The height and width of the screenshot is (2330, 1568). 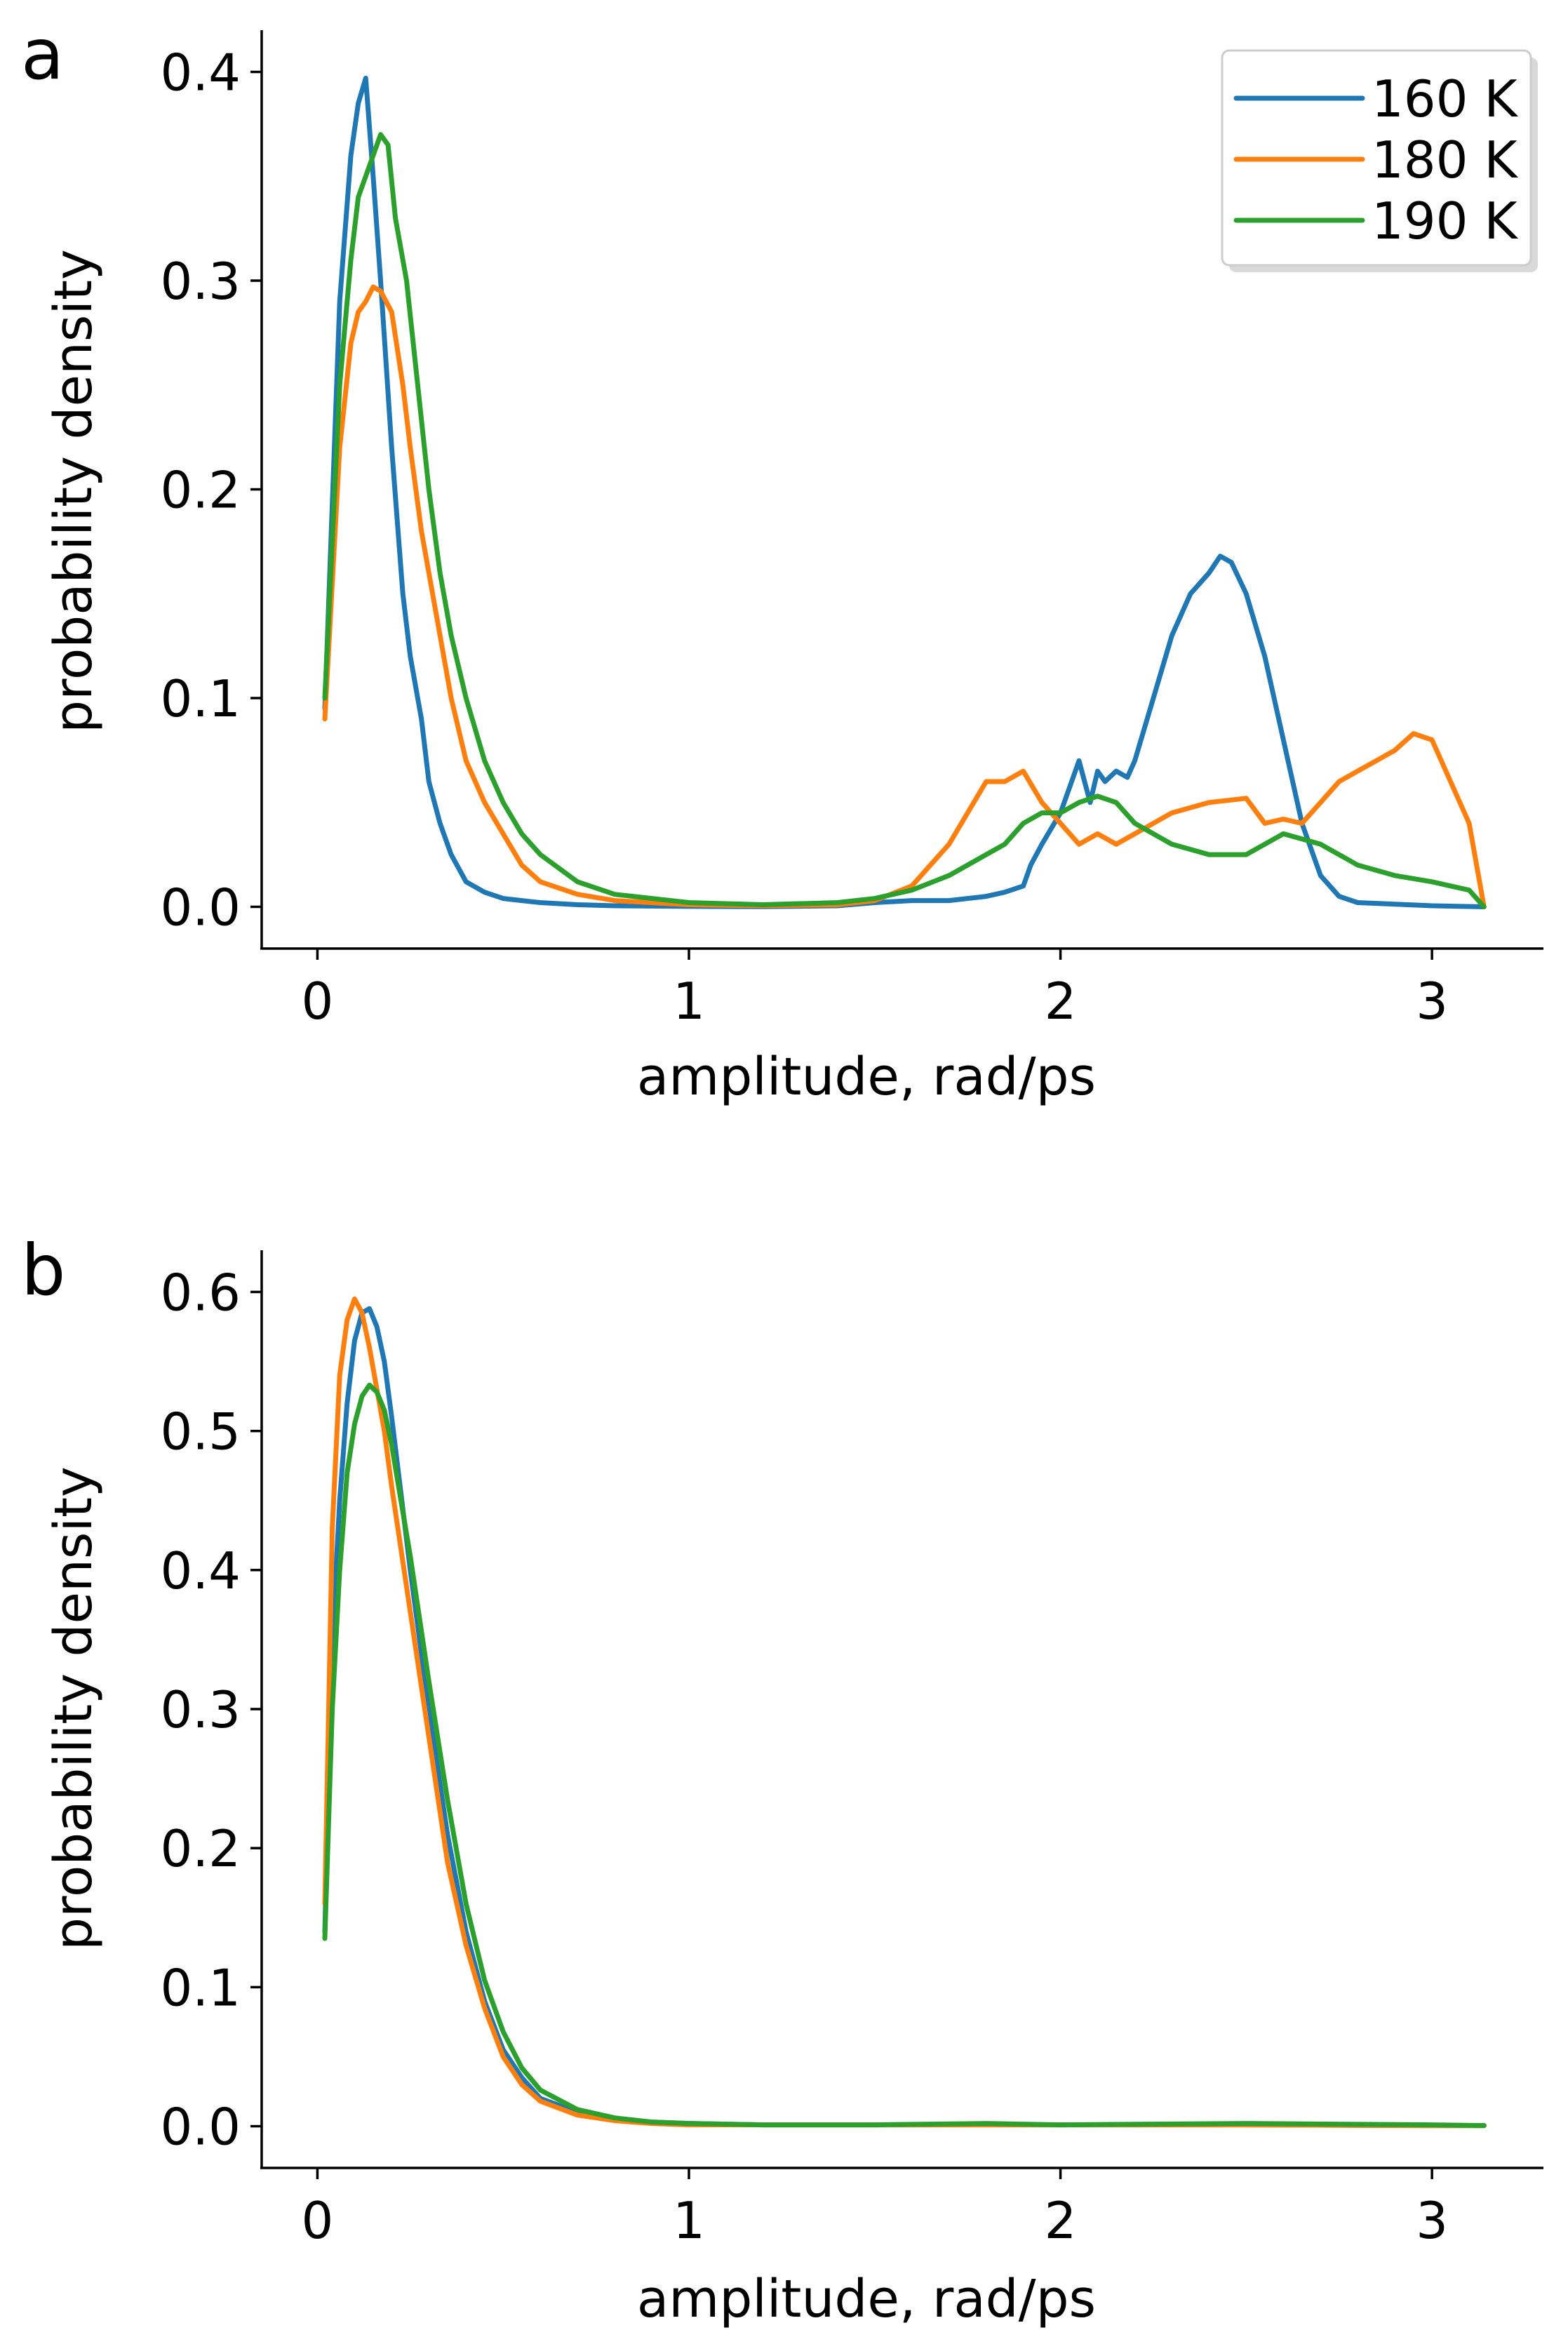 I want to click on legend-label-190K: 190 K, so click(x=1445, y=221).